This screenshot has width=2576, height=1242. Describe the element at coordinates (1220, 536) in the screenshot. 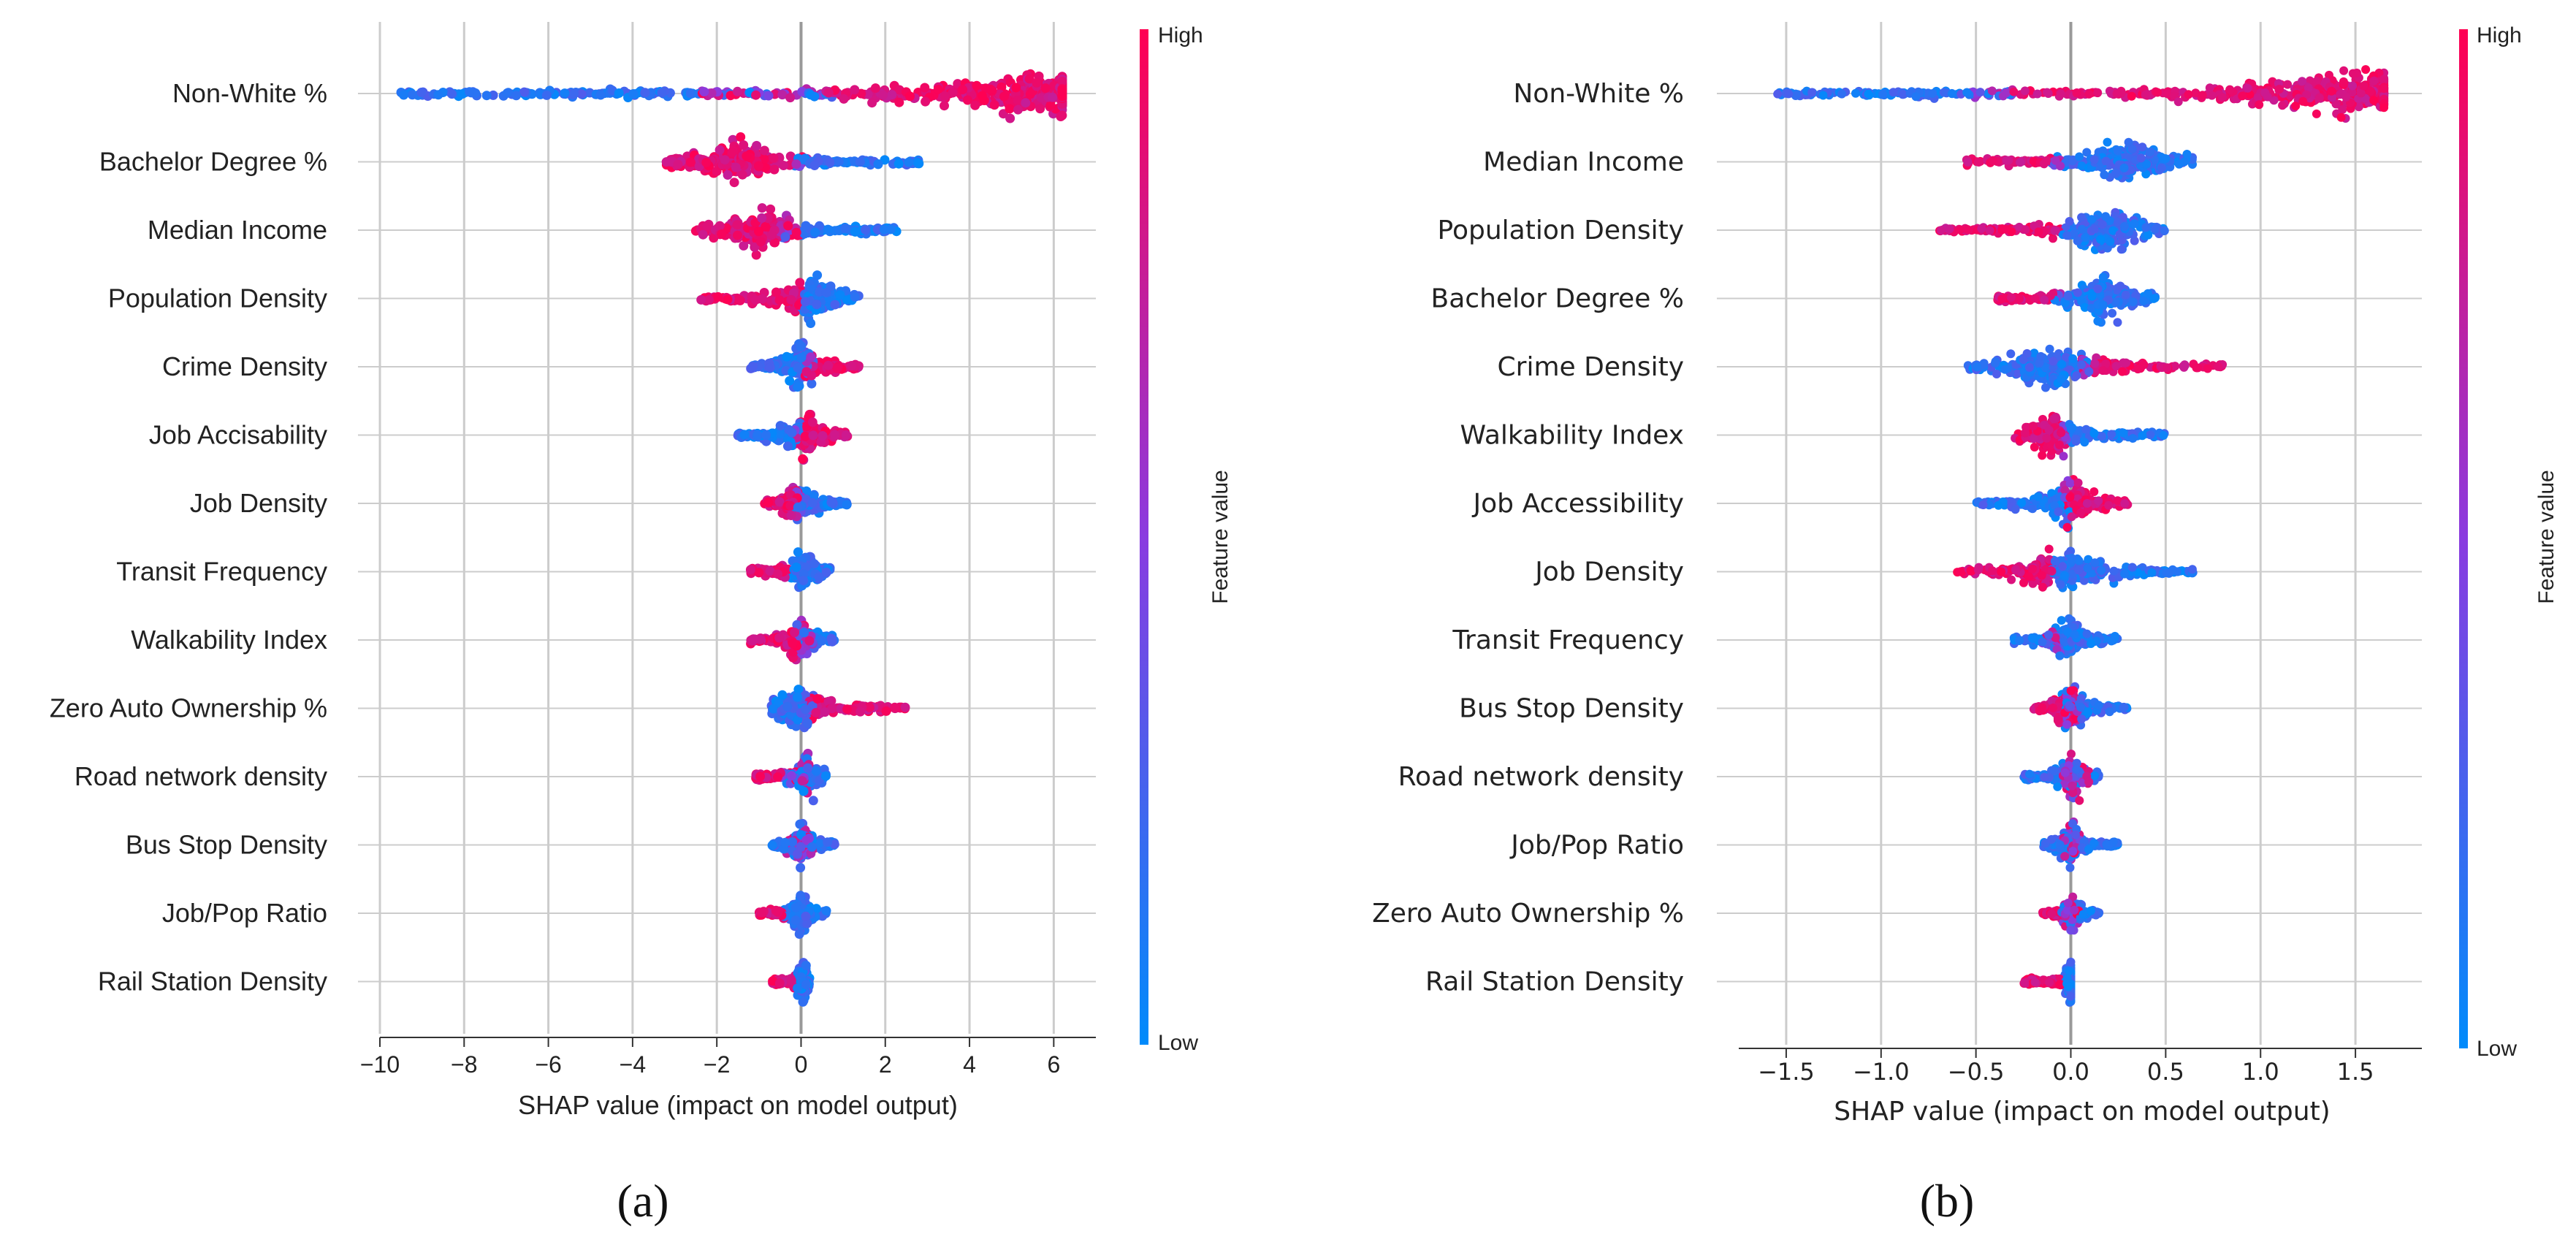

I see `colorbar-label-a: Feature value` at that location.